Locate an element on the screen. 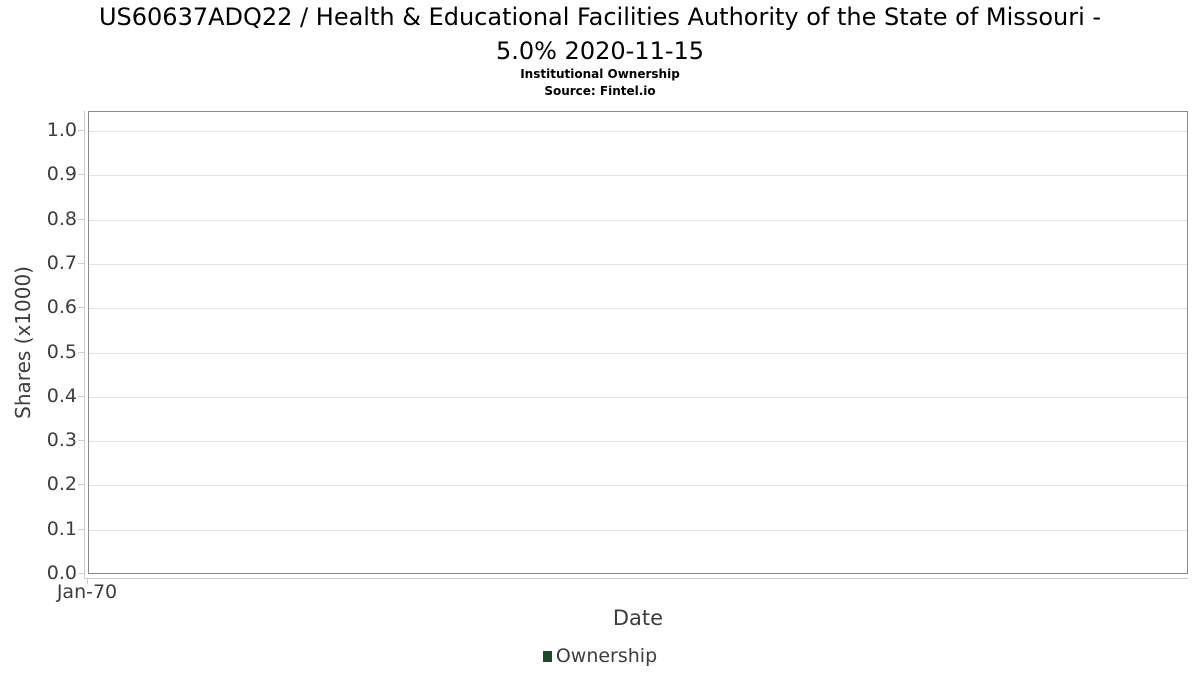 Image resolution: width=1200 pixels, height=675 pixels. y-tick-label: 0.4 is located at coordinates (61, 395).